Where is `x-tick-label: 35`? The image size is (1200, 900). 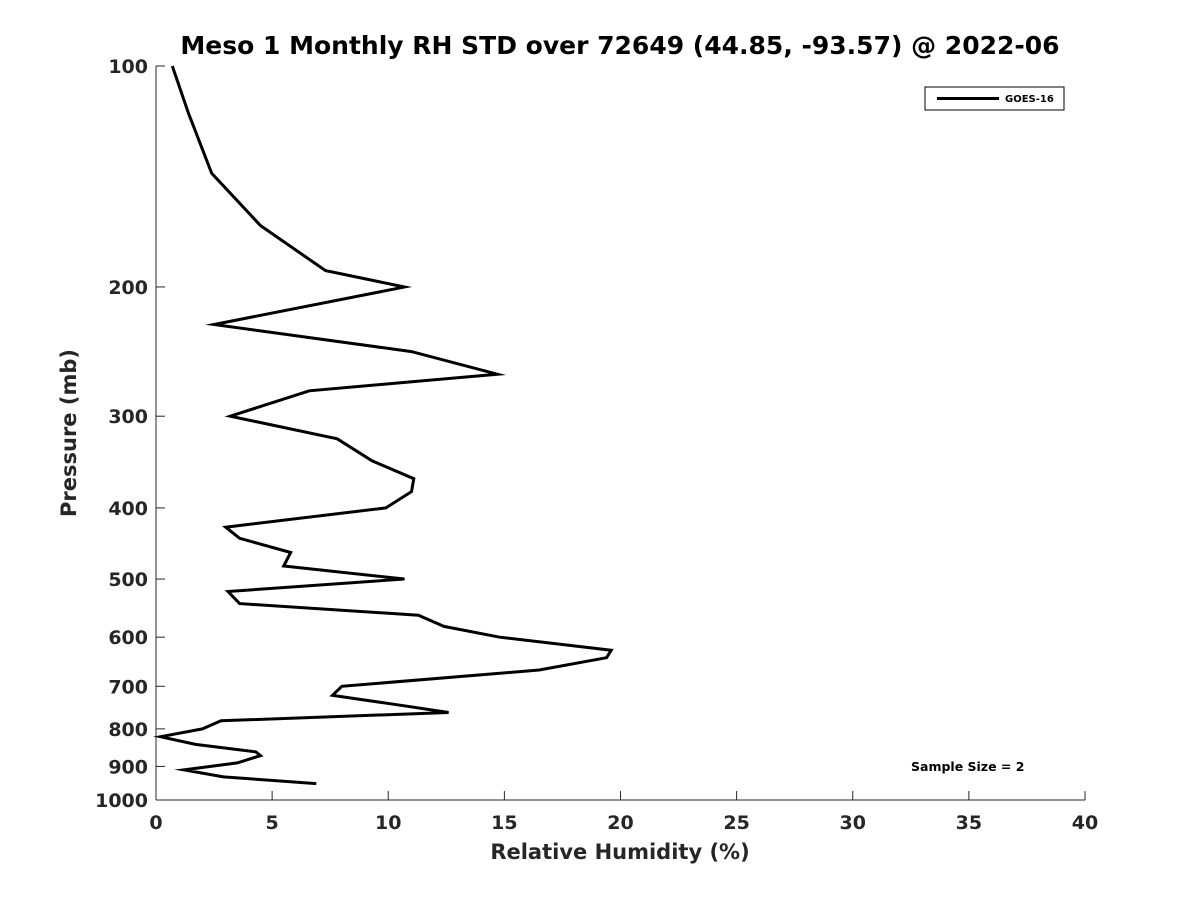 x-tick-label: 35 is located at coordinates (969, 823).